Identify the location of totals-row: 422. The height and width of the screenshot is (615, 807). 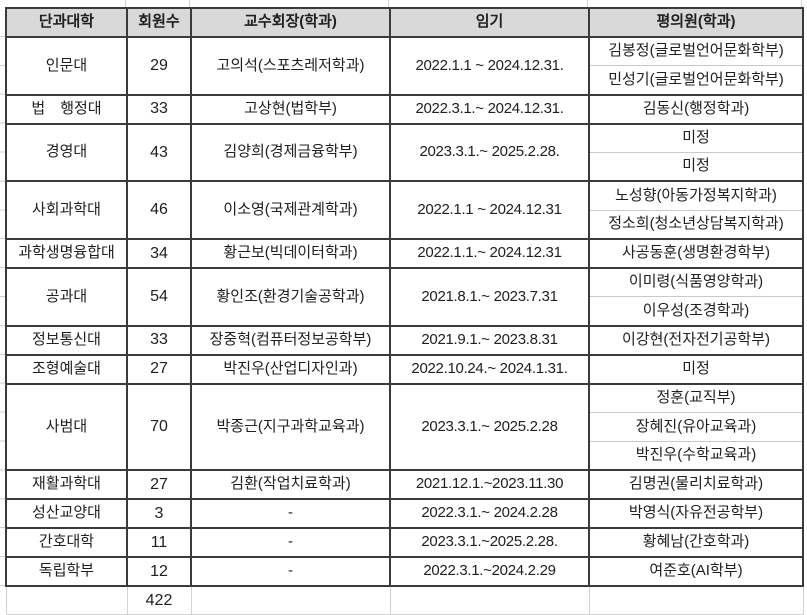
(404, 600).